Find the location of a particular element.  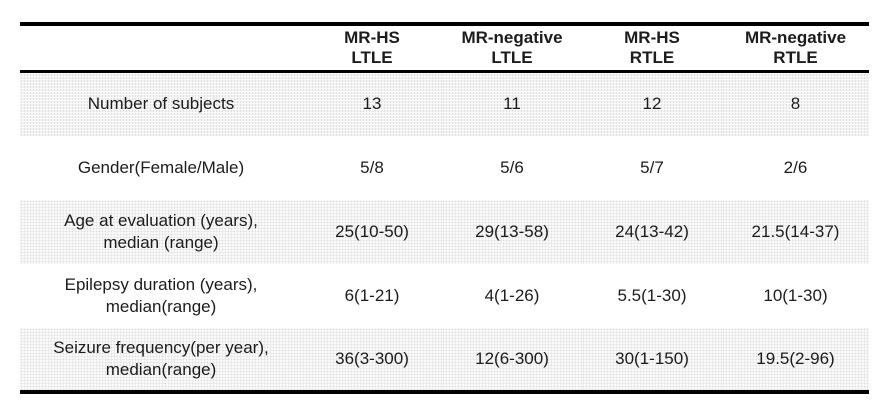

row-label: Number of subjects is located at coordinates (161, 103).